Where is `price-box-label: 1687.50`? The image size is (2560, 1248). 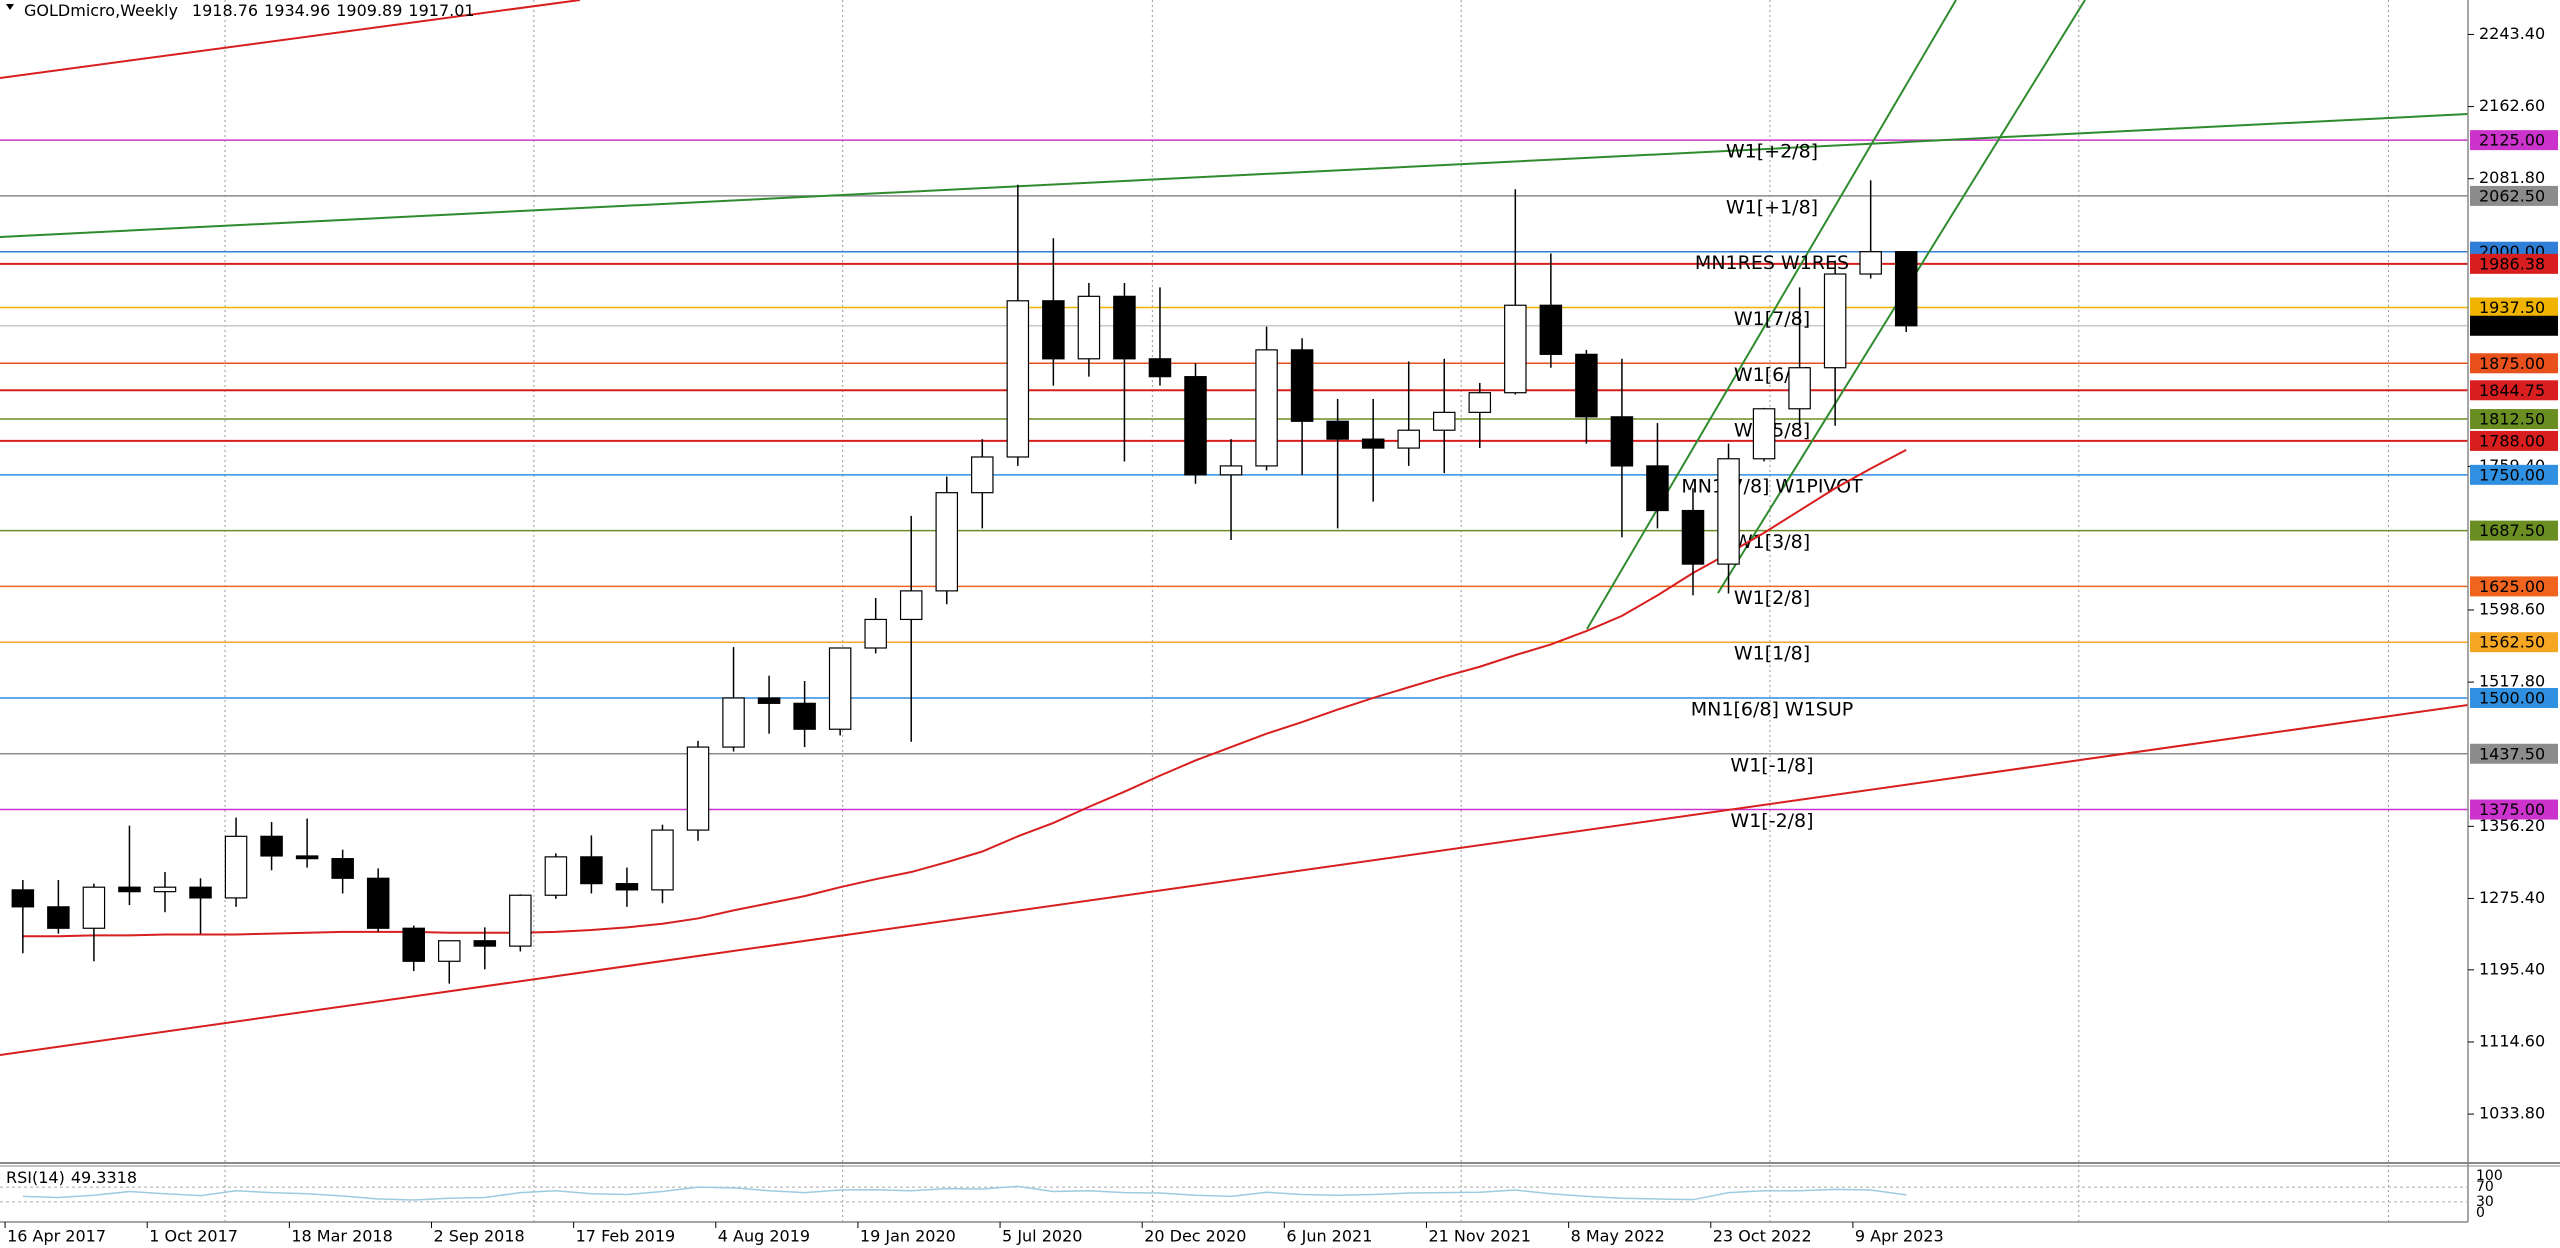
price-box-label: 1687.50 is located at coordinates (2512, 530).